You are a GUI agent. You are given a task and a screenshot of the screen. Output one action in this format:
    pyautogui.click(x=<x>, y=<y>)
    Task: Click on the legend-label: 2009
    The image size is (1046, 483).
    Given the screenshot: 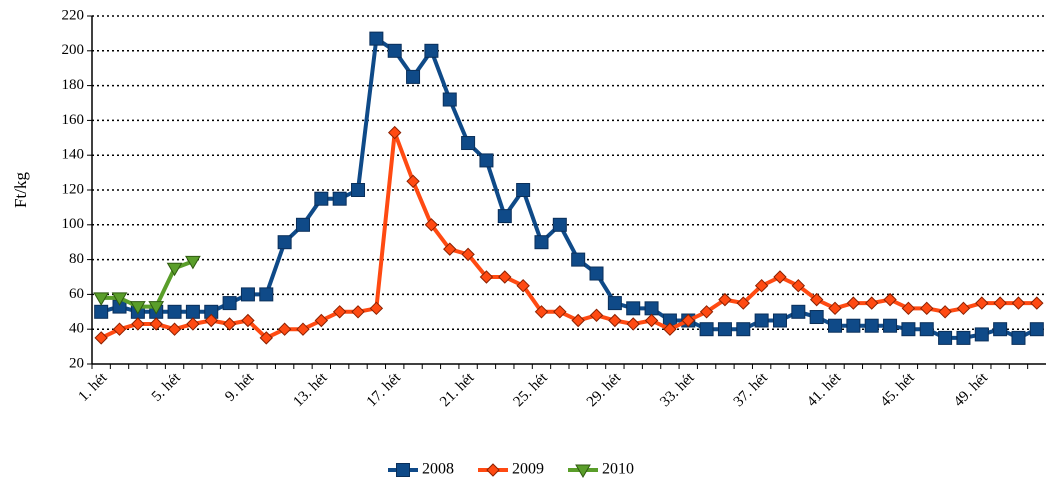 What is the action you would take?
    pyautogui.click(x=528, y=469)
    